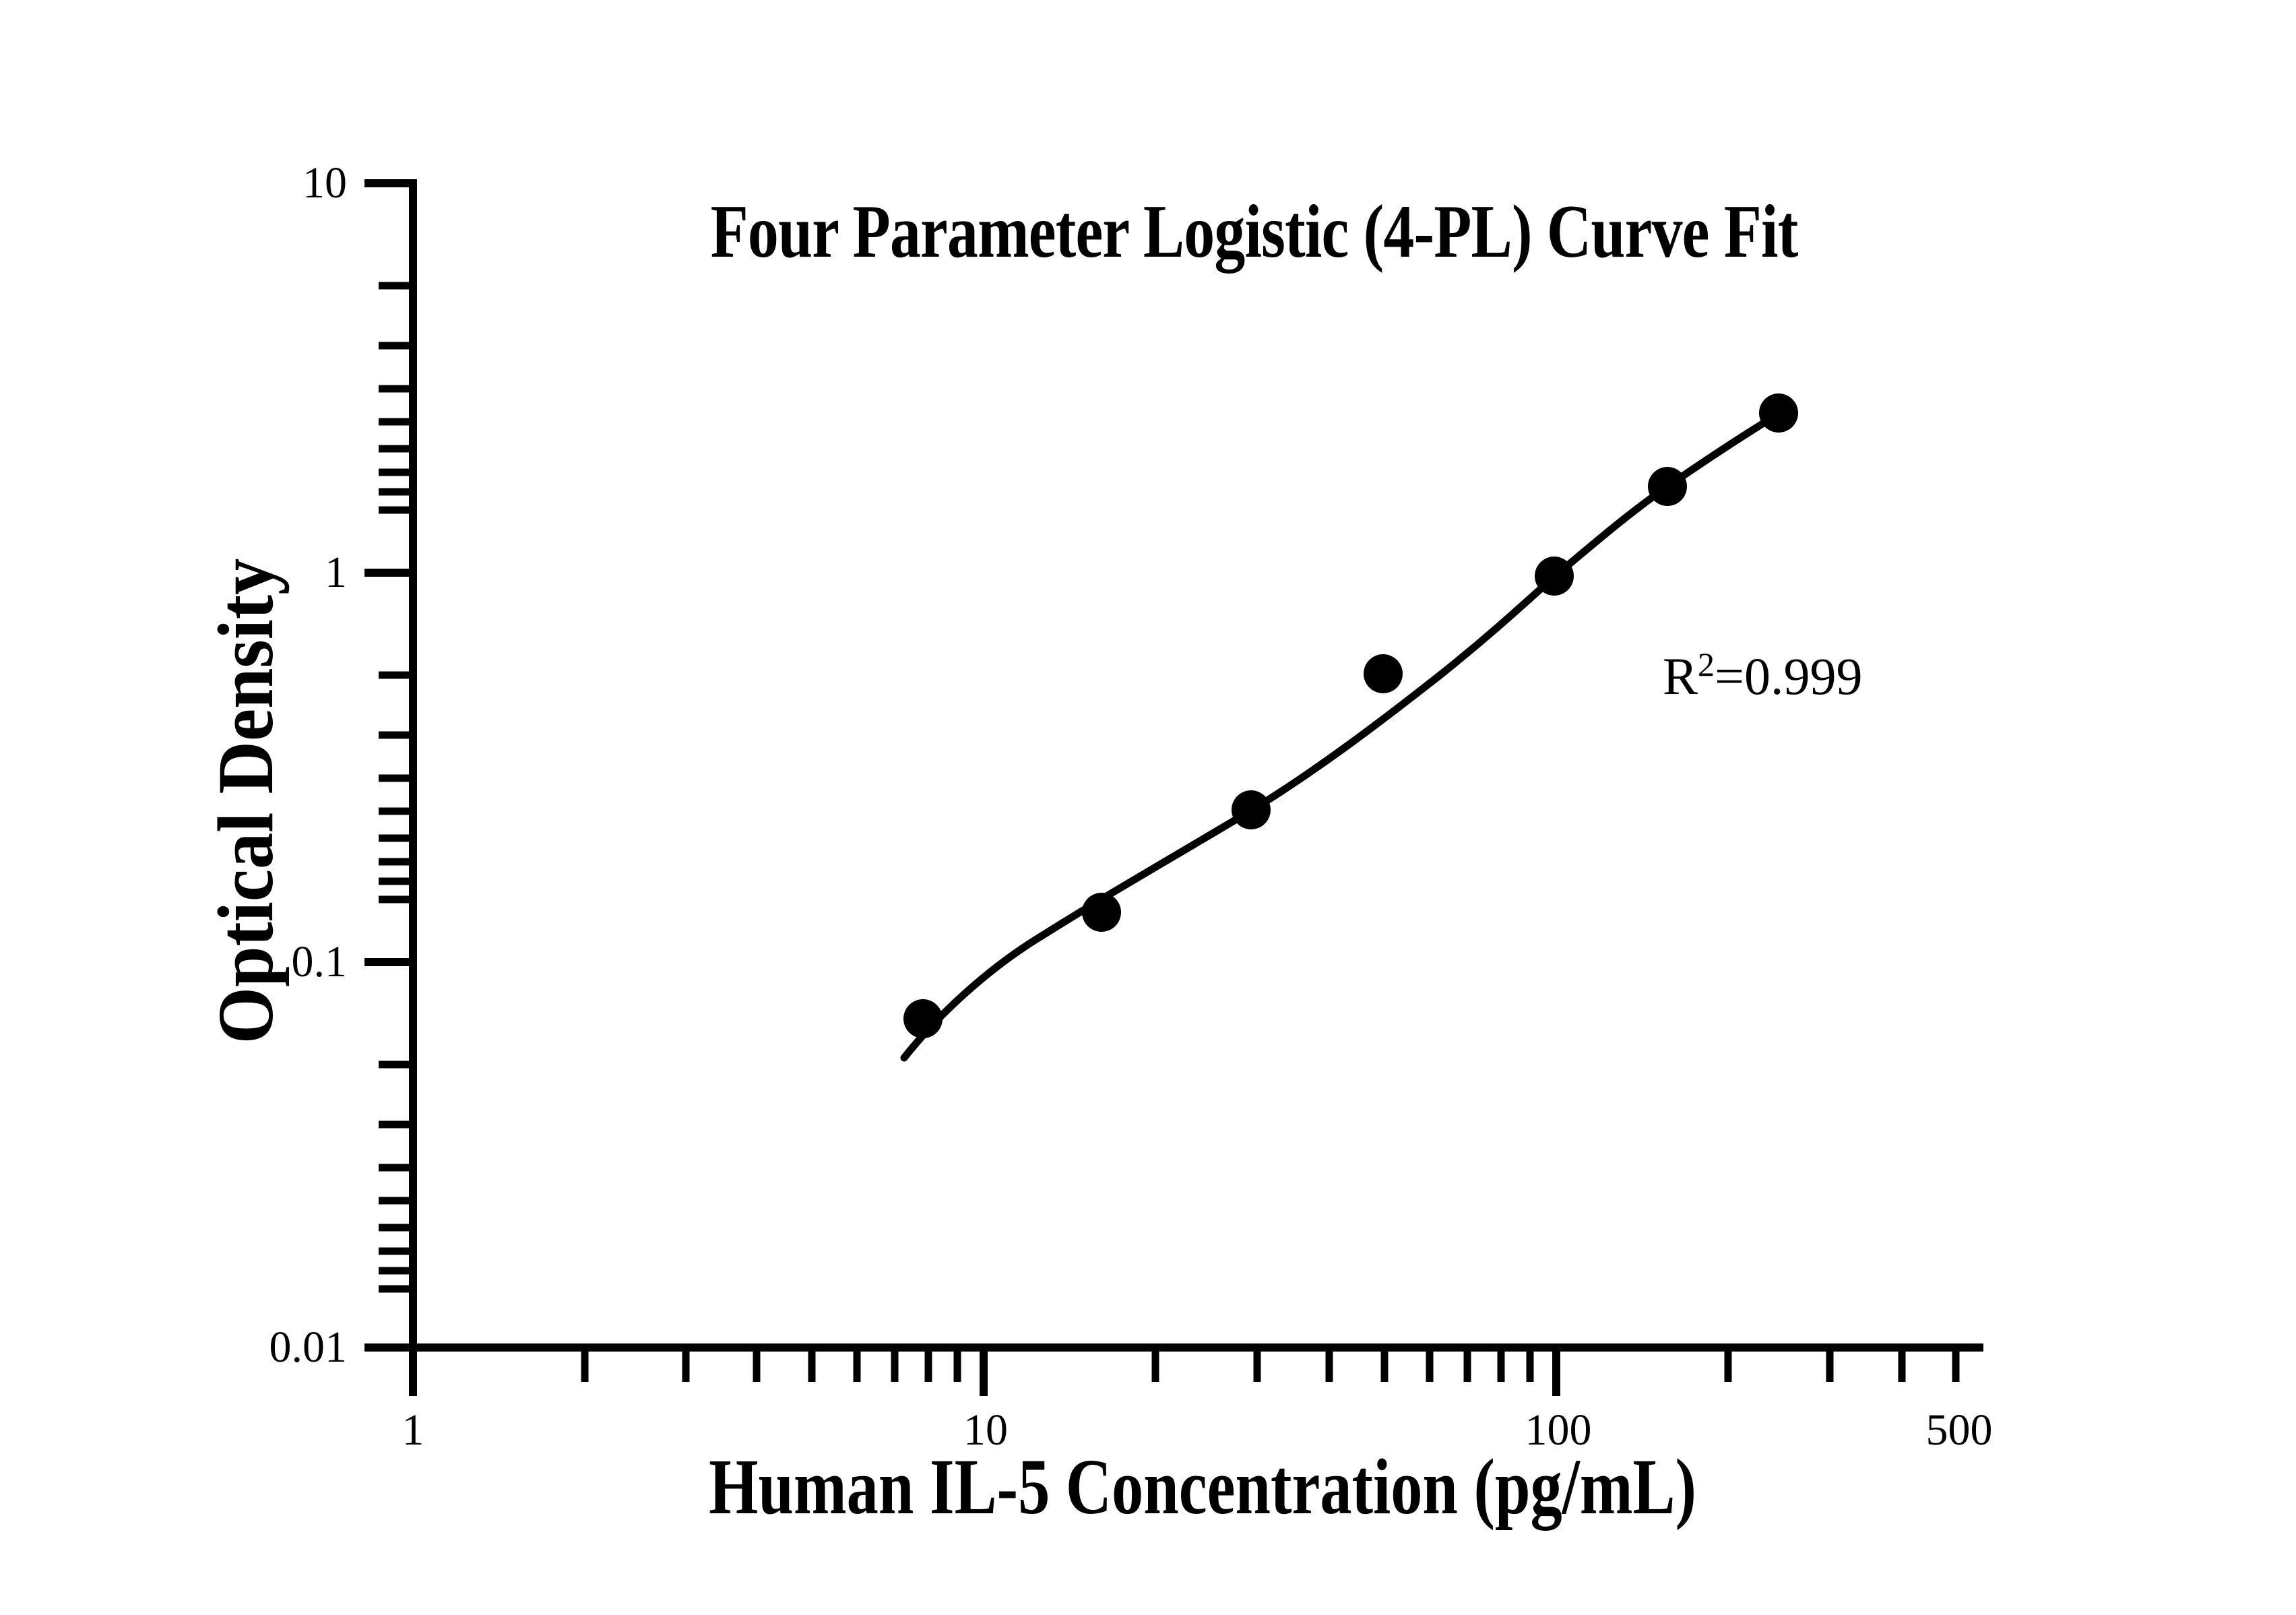 Image resolution: width=2296 pixels, height=1615 pixels. What do you see at coordinates (1254, 232) in the screenshot?
I see `chart-title: Four Parameter Logistic (4-PL) Curve Fit` at bounding box center [1254, 232].